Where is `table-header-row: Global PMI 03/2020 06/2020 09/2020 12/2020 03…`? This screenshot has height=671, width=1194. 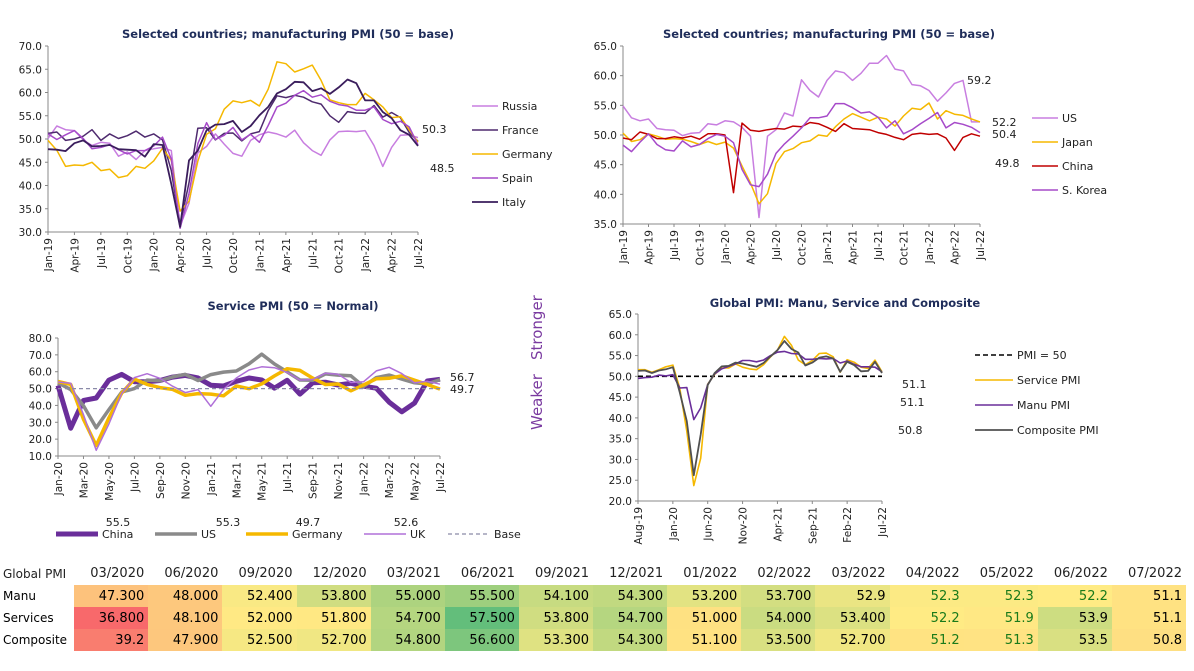
table-header-row: Global PMI 03/2020 06/2020 09/2020 12/2020 03… is located at coordinates (593, 574).